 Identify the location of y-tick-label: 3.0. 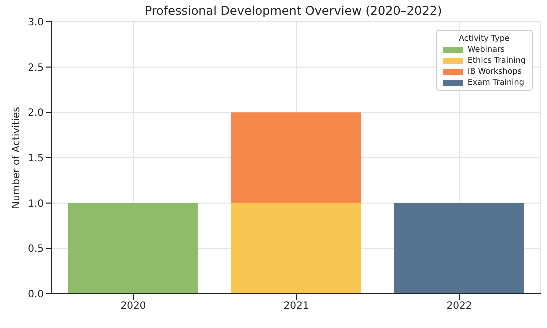
(36, 23).